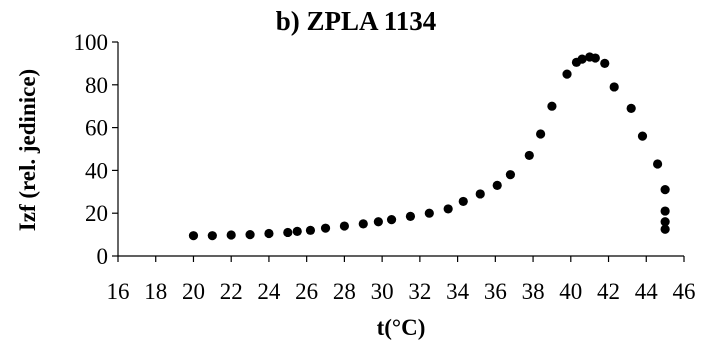  I want to click on x-tick-label: 38, so click(533, 291).